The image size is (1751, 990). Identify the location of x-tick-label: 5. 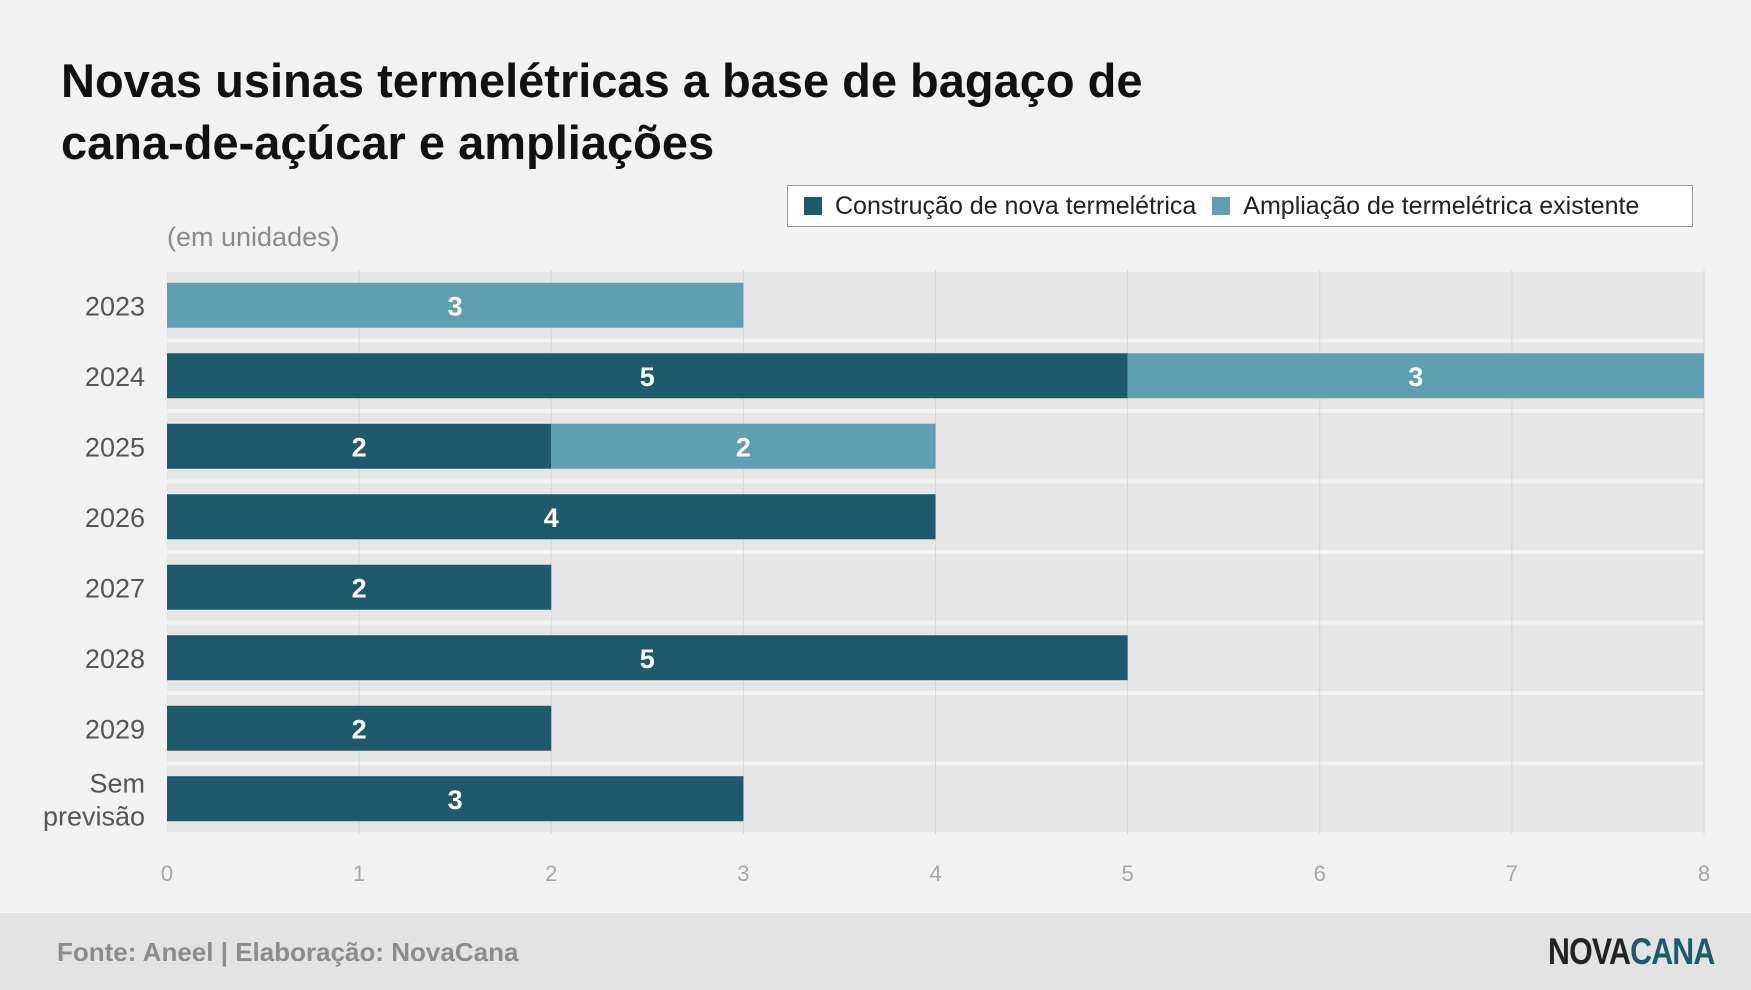
(1128, 873).